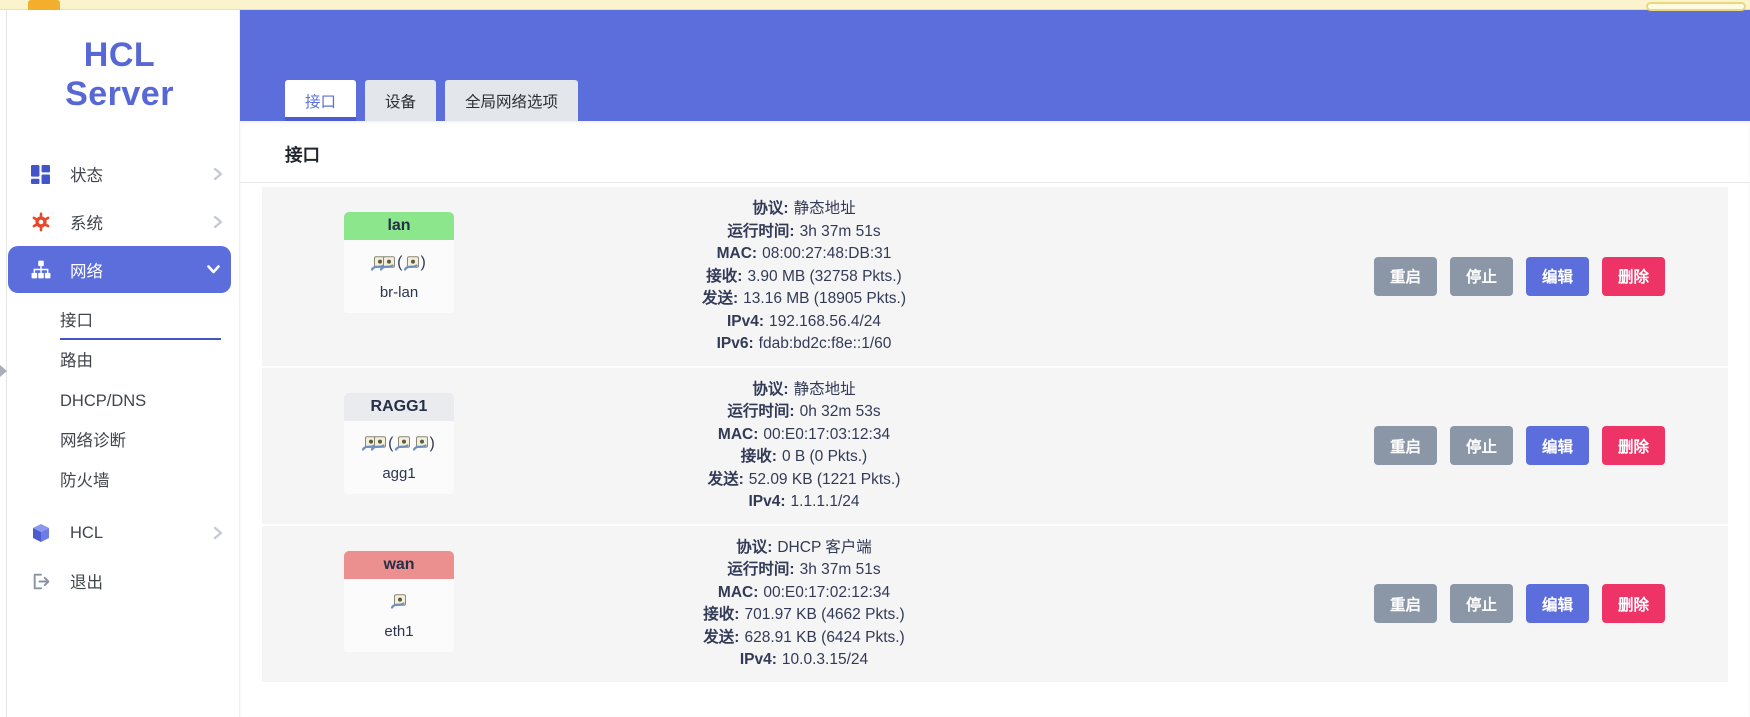  What do you see at coordinates (804, 209) in the screenshot?
I see `detail-line: 协议: 静态地址` at bounding box center [804, 209].